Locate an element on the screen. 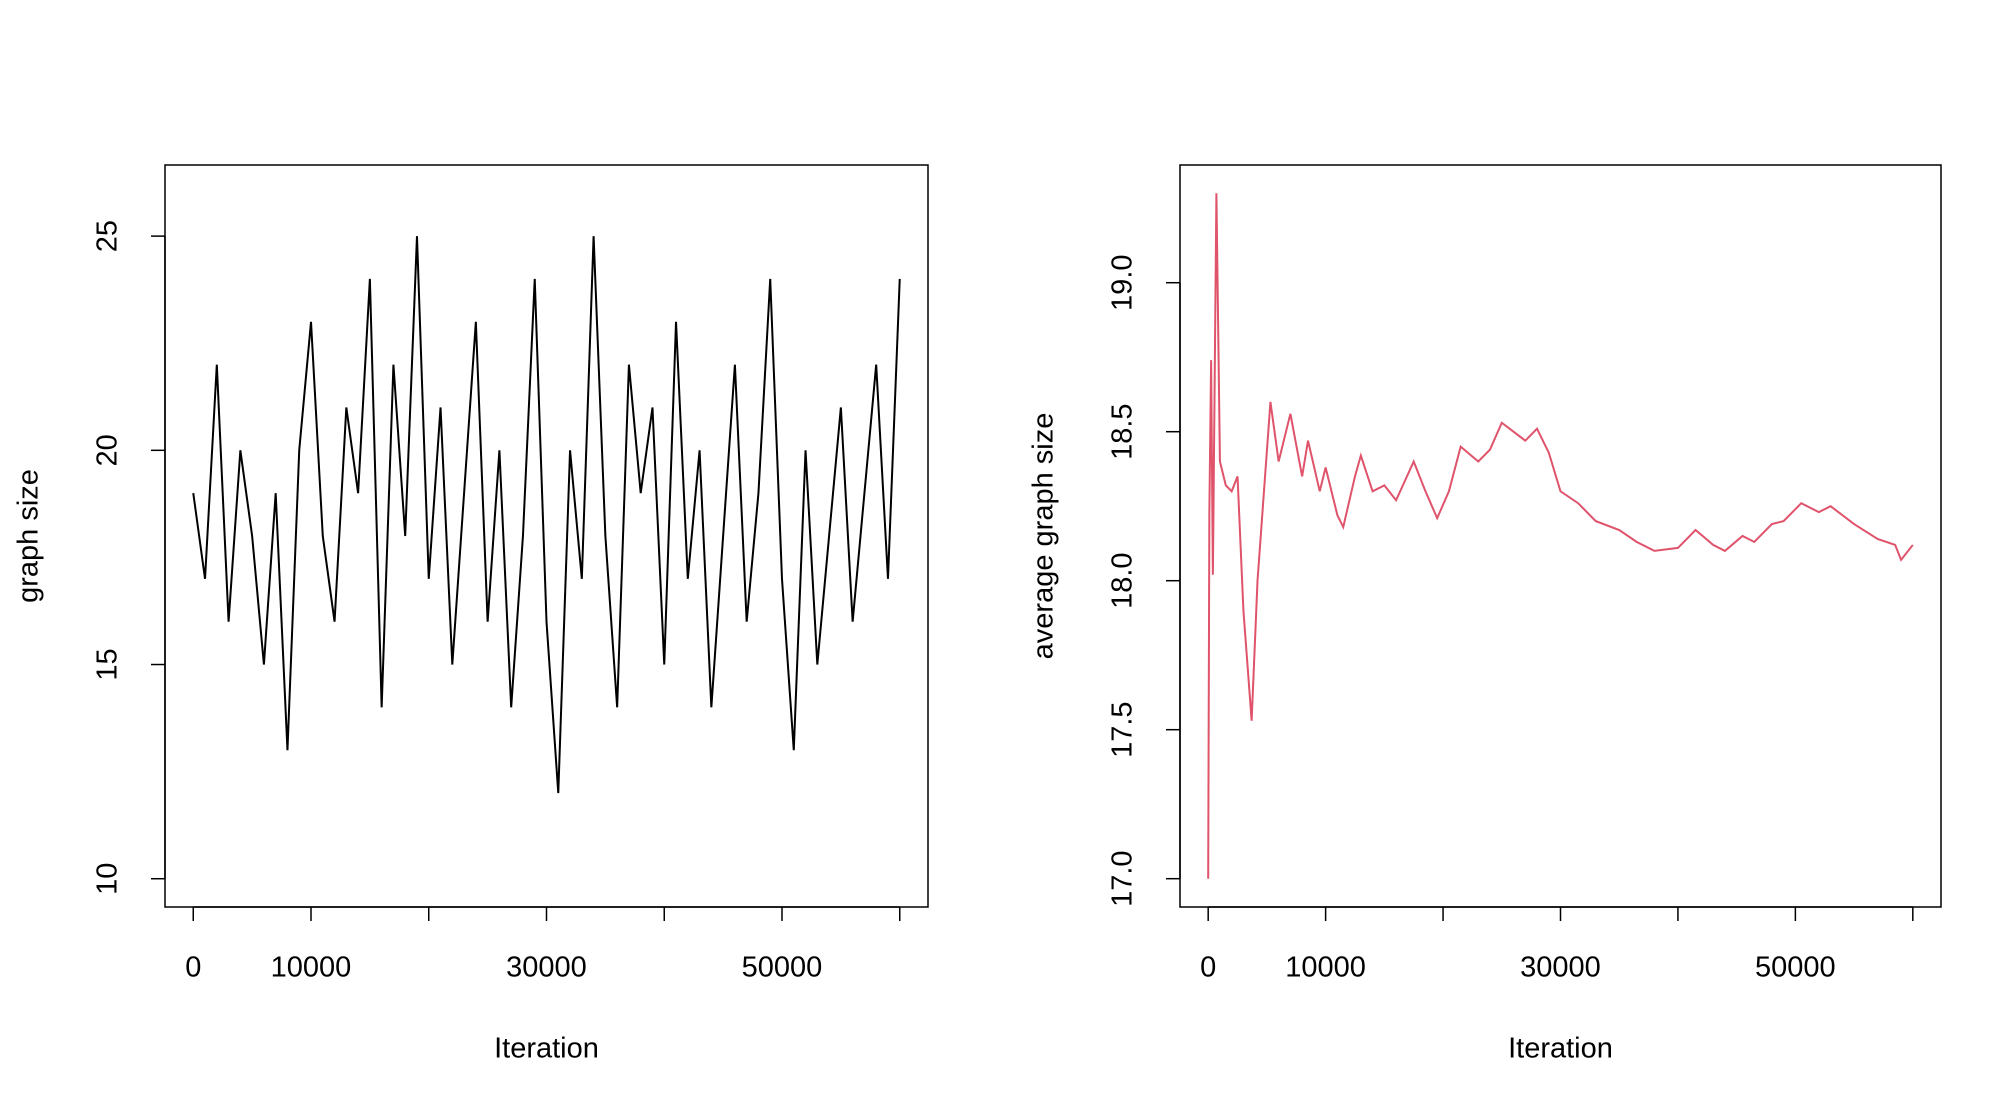 The width and height of the screenshot is (2000, 1100). y-tick-label: 18.0 is located at coordinates (1123, 580).